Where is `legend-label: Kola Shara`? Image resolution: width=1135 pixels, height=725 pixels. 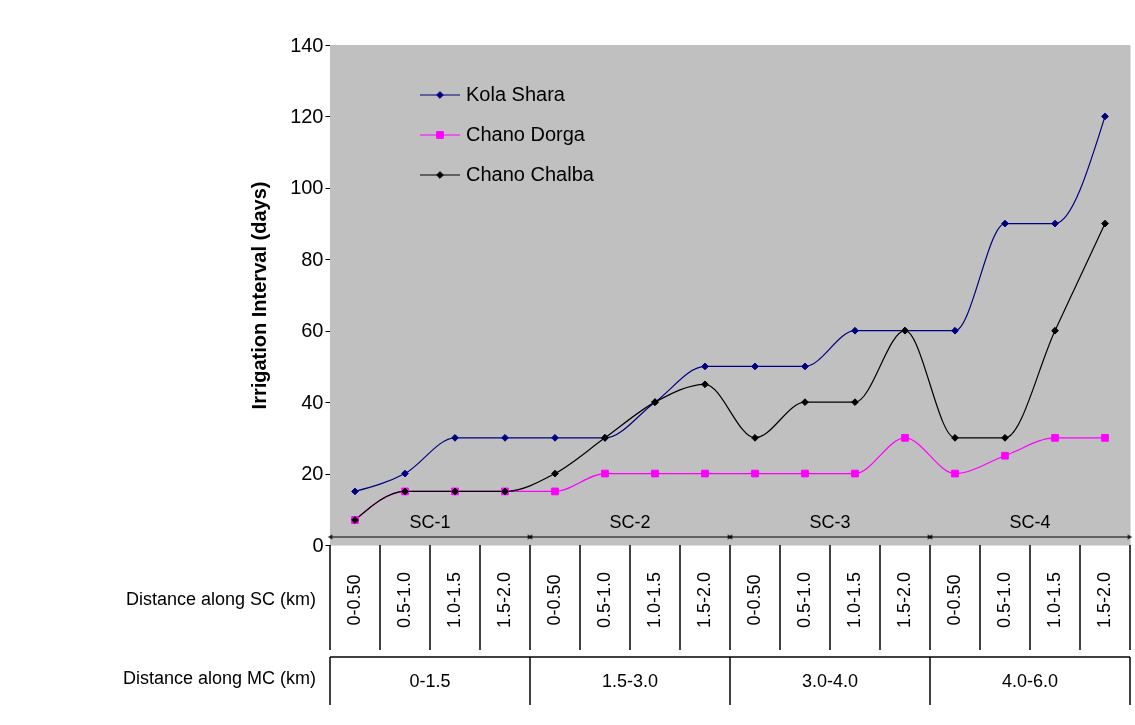 legend-label: Kola Shara is located at coordinates (516, 94).